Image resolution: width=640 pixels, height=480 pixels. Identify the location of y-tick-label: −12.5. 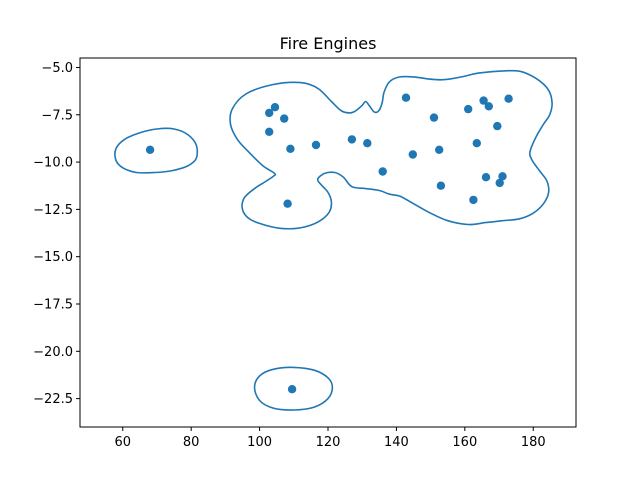
(53, 210).